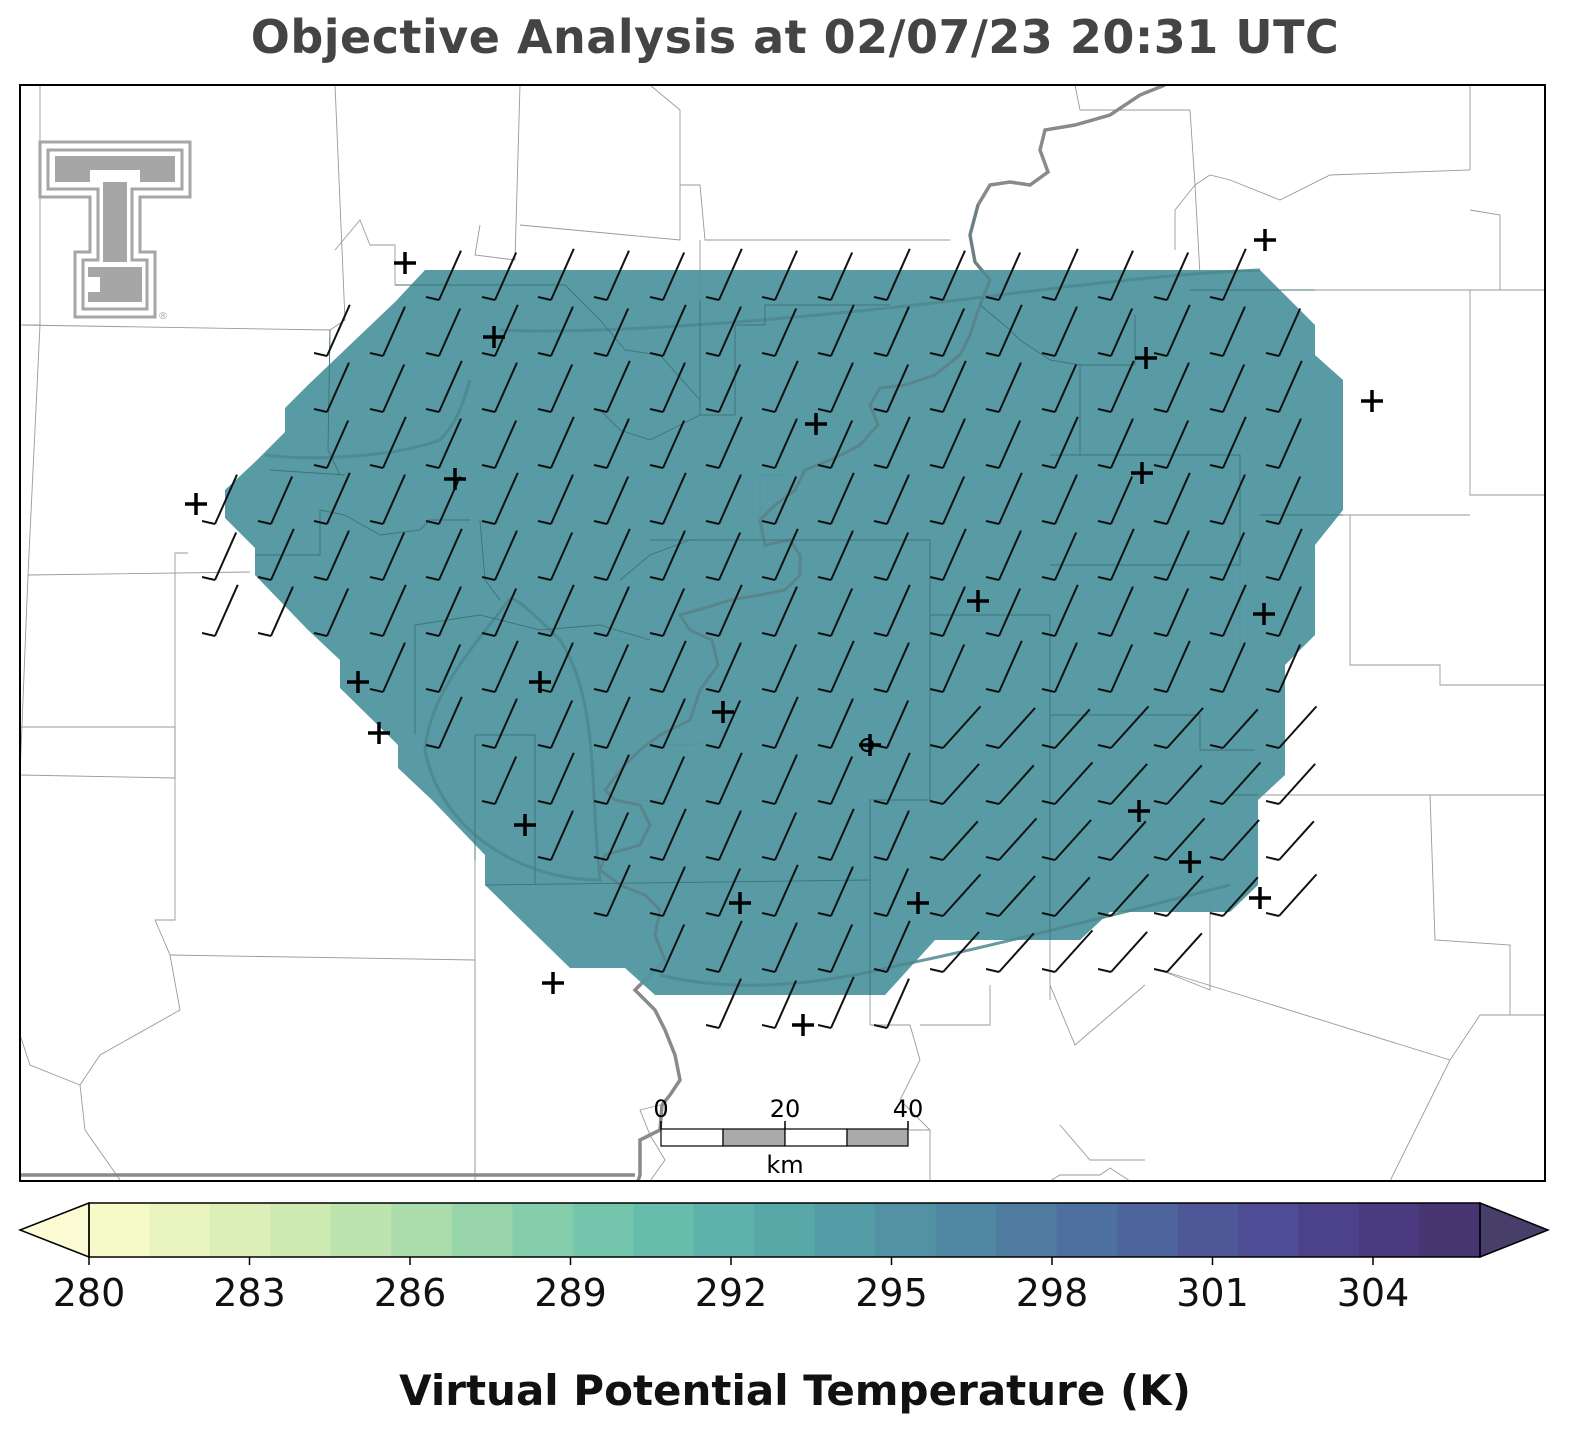 Image resolution: width=1590 pixels, height=1430 pixels. Describe the element at coordinates (795, 37) in the screenshot. I see `map-title: Objective Analysis at 02/07/23 20:31 UTC` at that location.